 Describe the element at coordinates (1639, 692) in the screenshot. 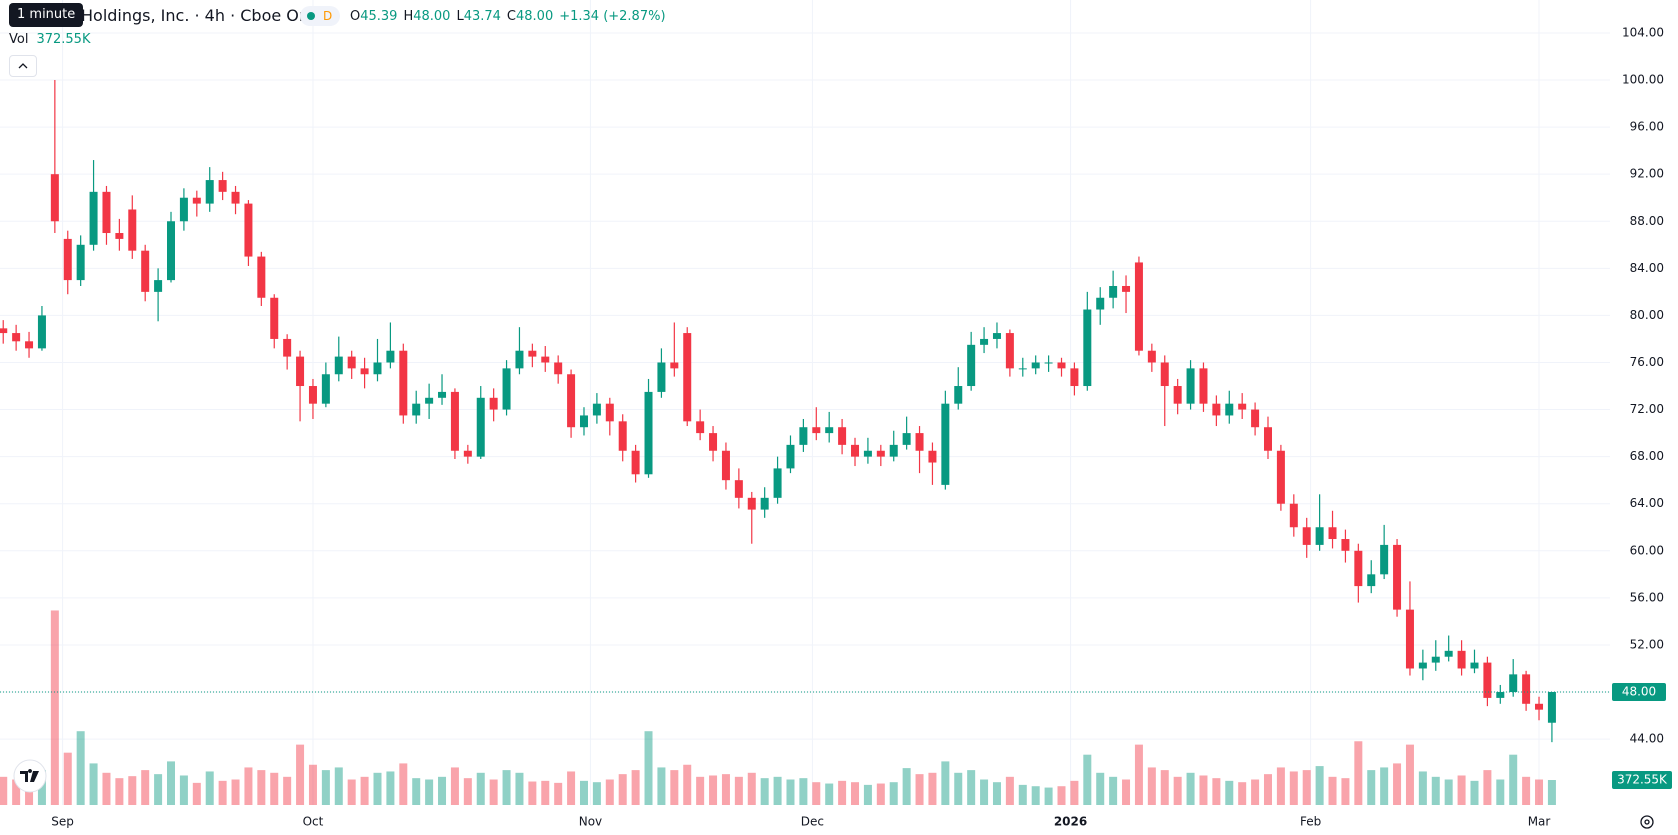

I see `last-price-tag` at that location.